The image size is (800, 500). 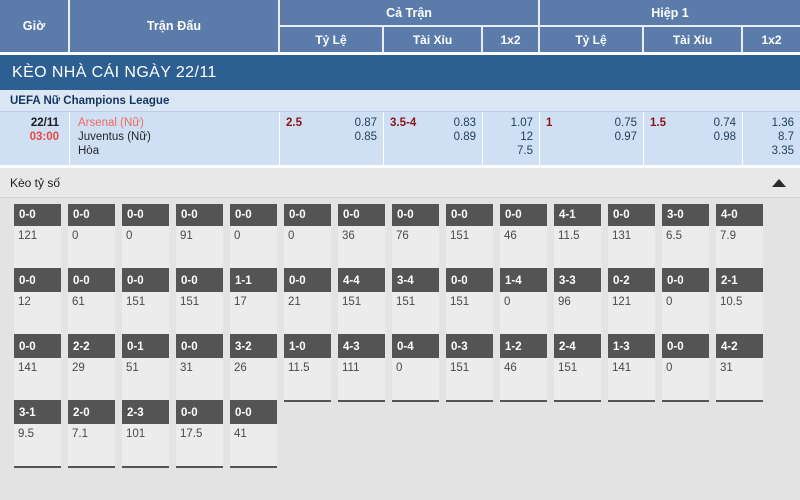 What do you see at coordinates (592, 39) in the screenshot?
I see `header-sub-h1-handicap: Tỷ Lệ` at bounding box center [592, 39].